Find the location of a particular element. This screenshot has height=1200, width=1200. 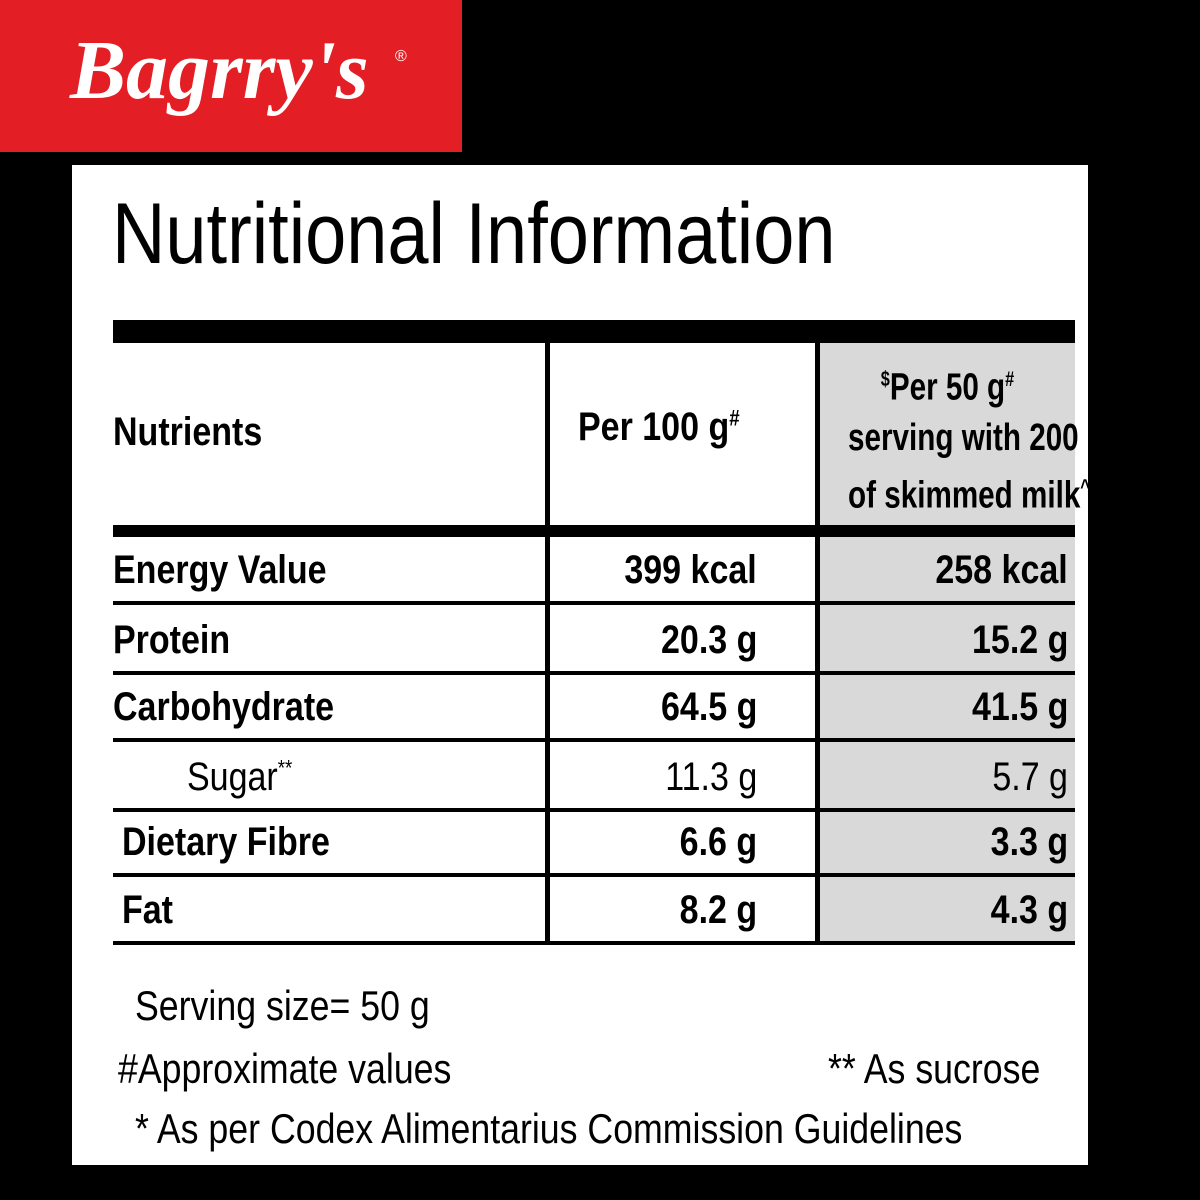

value-per-50: 5.7 g is located at coordinates (1030, 777).